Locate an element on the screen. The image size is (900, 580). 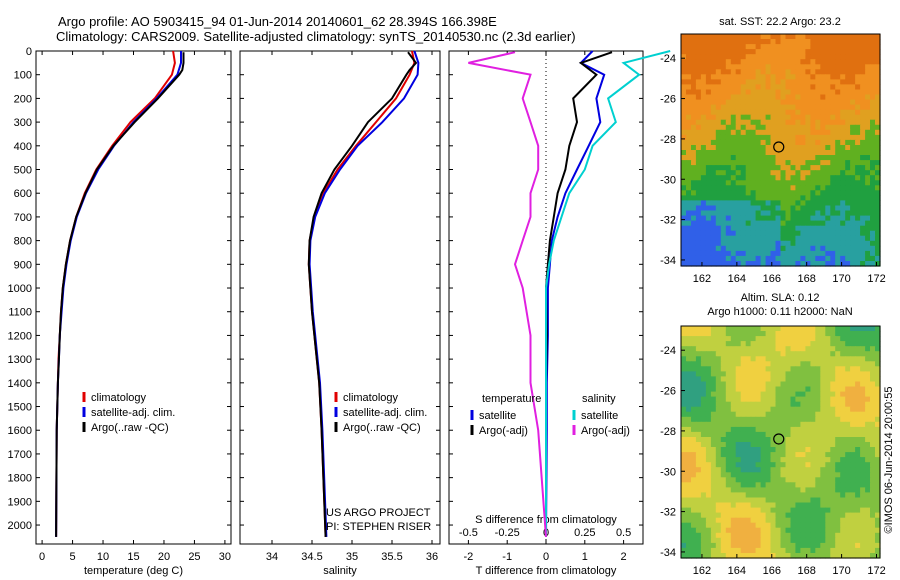
map-cells-sla-map is located at coordinates (781, 442).